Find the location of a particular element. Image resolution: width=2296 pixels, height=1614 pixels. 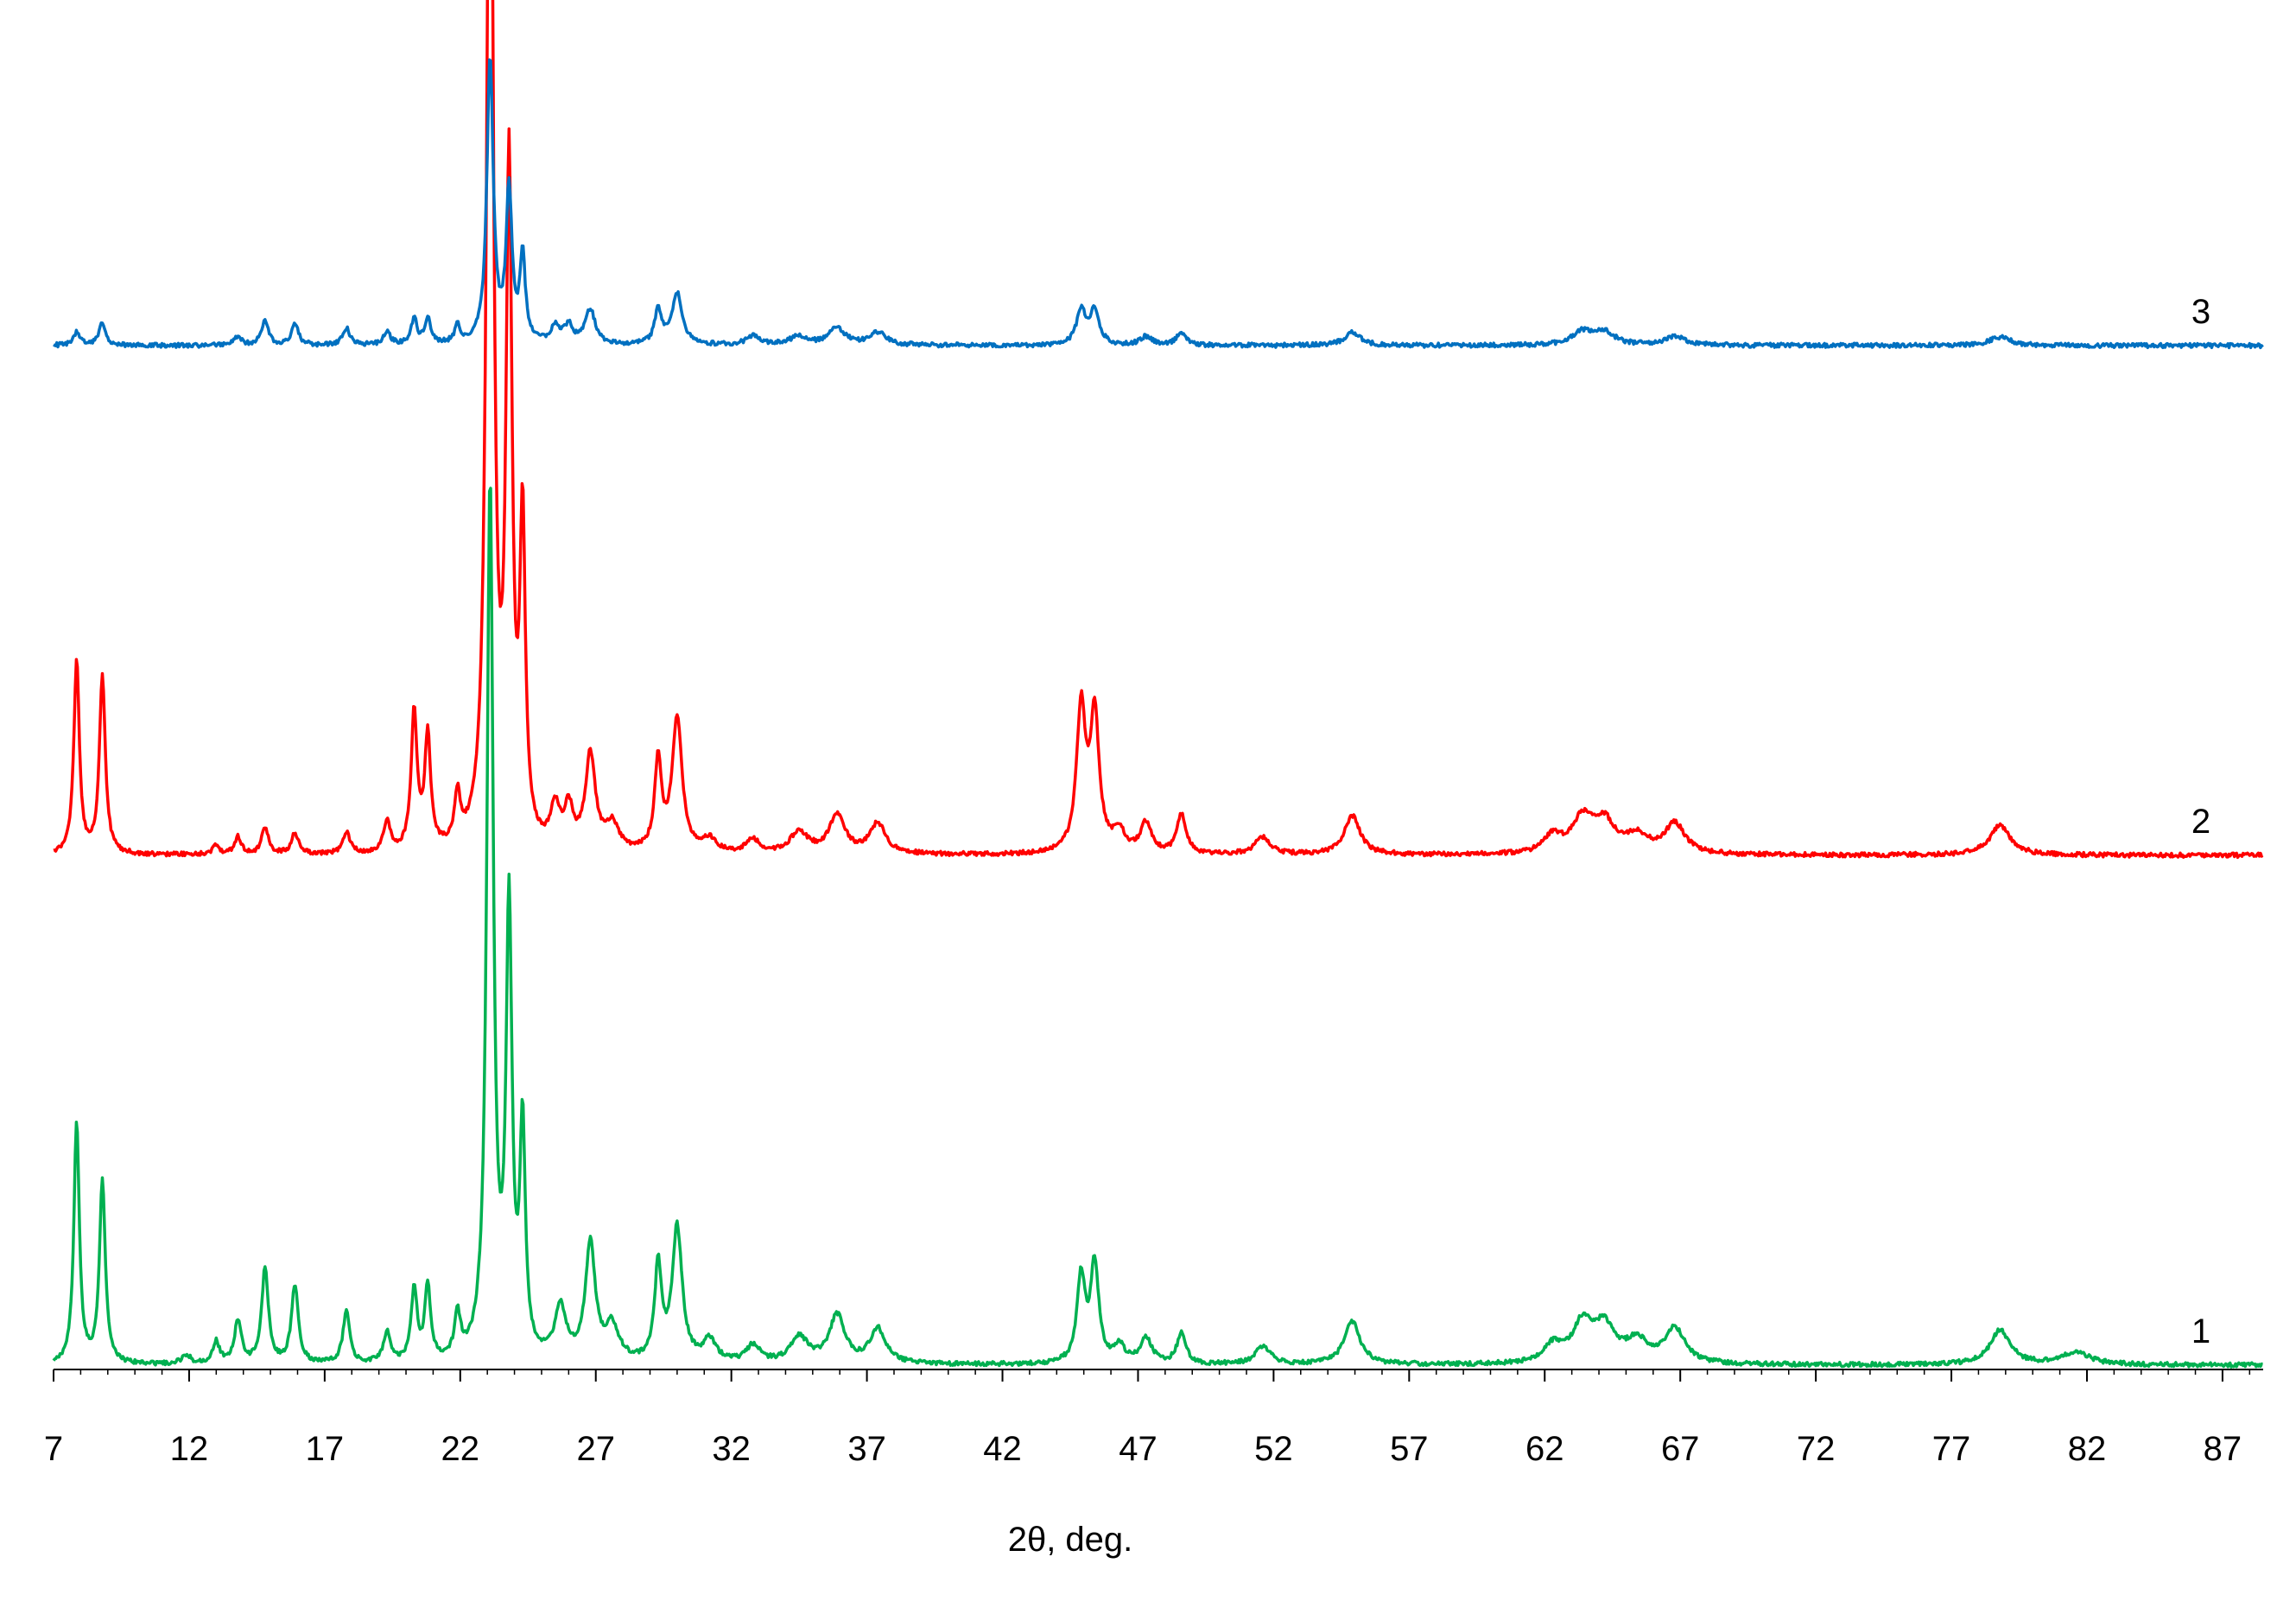

x-tick-label: 67 is located at coordinates (1680, 1449).